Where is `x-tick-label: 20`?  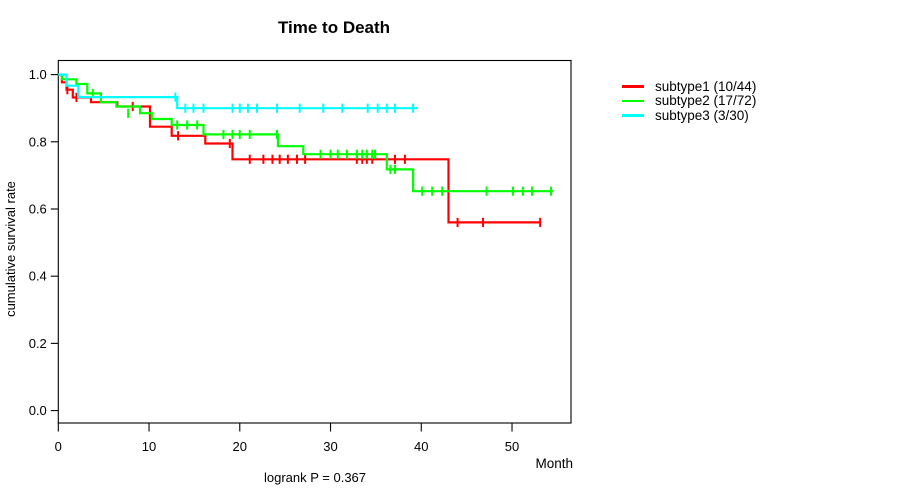 x-tick-label: 20 is located at coordinates (240, 446).